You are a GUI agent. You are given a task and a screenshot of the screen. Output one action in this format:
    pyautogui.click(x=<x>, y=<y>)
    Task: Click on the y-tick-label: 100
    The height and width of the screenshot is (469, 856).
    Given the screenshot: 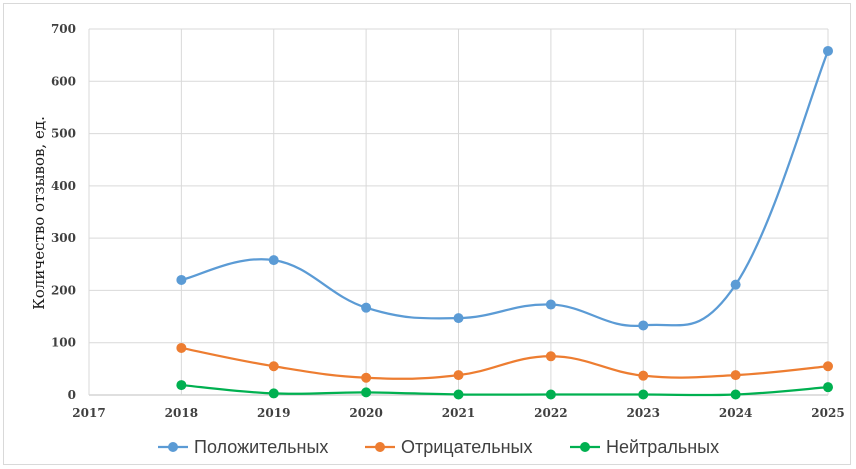 What is the action you would take?
    pyautogui.click(x=63, y=343)
    